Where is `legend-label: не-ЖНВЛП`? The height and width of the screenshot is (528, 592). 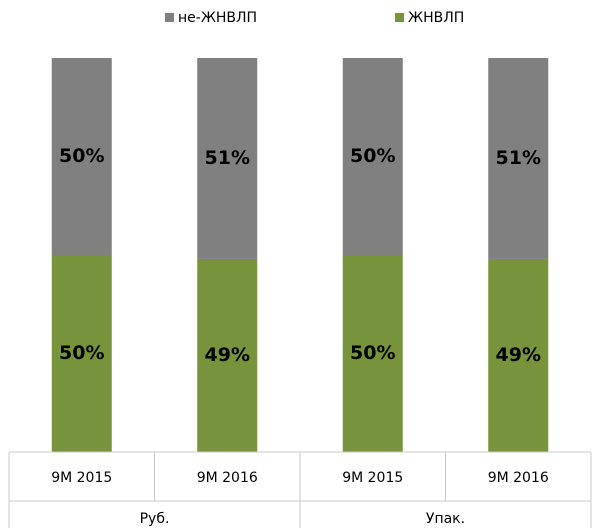
legend-label: не-ЖНВЛП is located at coordinates (217, 18).